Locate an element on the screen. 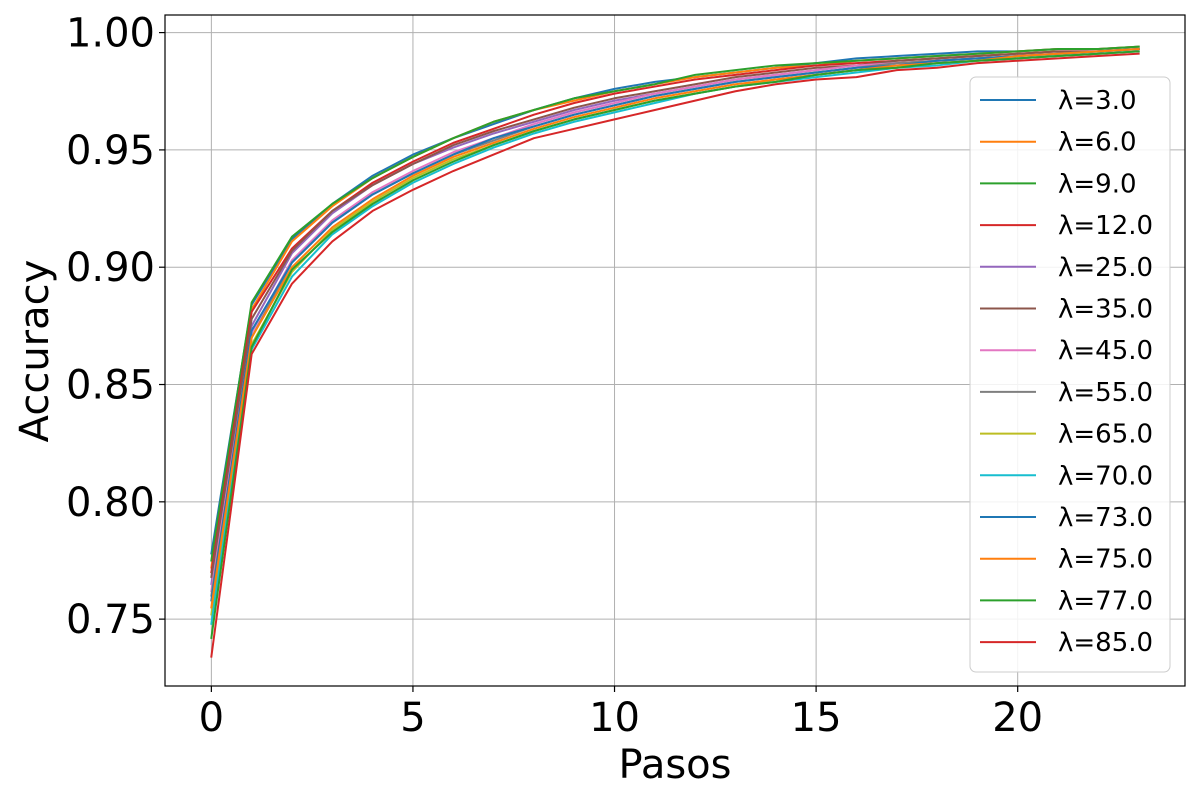  x-tick-label: 10 is located at coordinates (614, 718).